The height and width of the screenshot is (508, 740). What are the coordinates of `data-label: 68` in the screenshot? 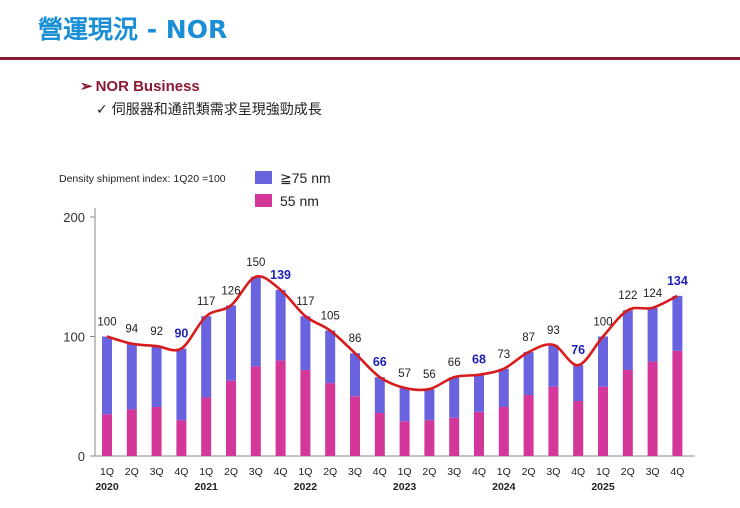 It's located at (479, 360).